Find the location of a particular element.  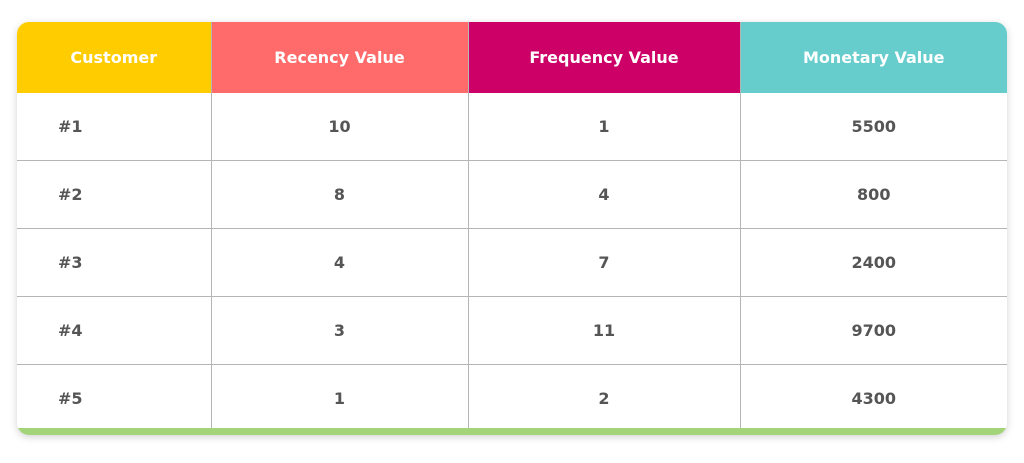

table-cell: 9700 is located at coordinates (873, 330).